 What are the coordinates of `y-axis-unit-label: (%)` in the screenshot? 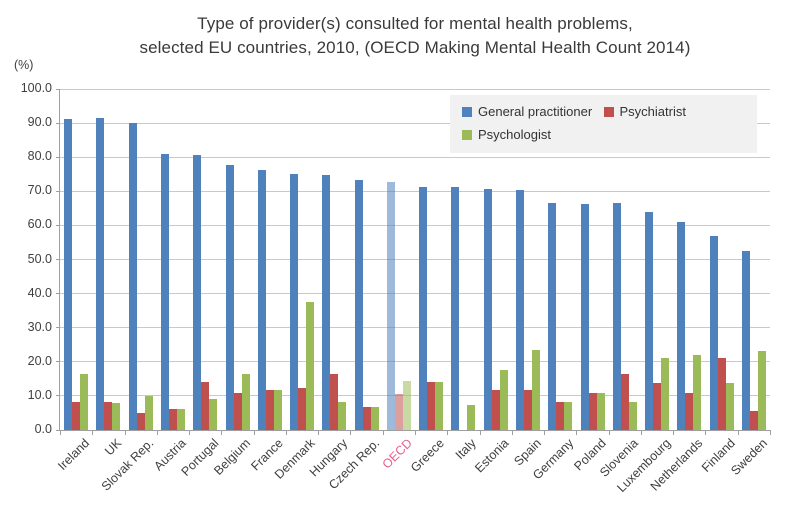 It's located at (24, 65).